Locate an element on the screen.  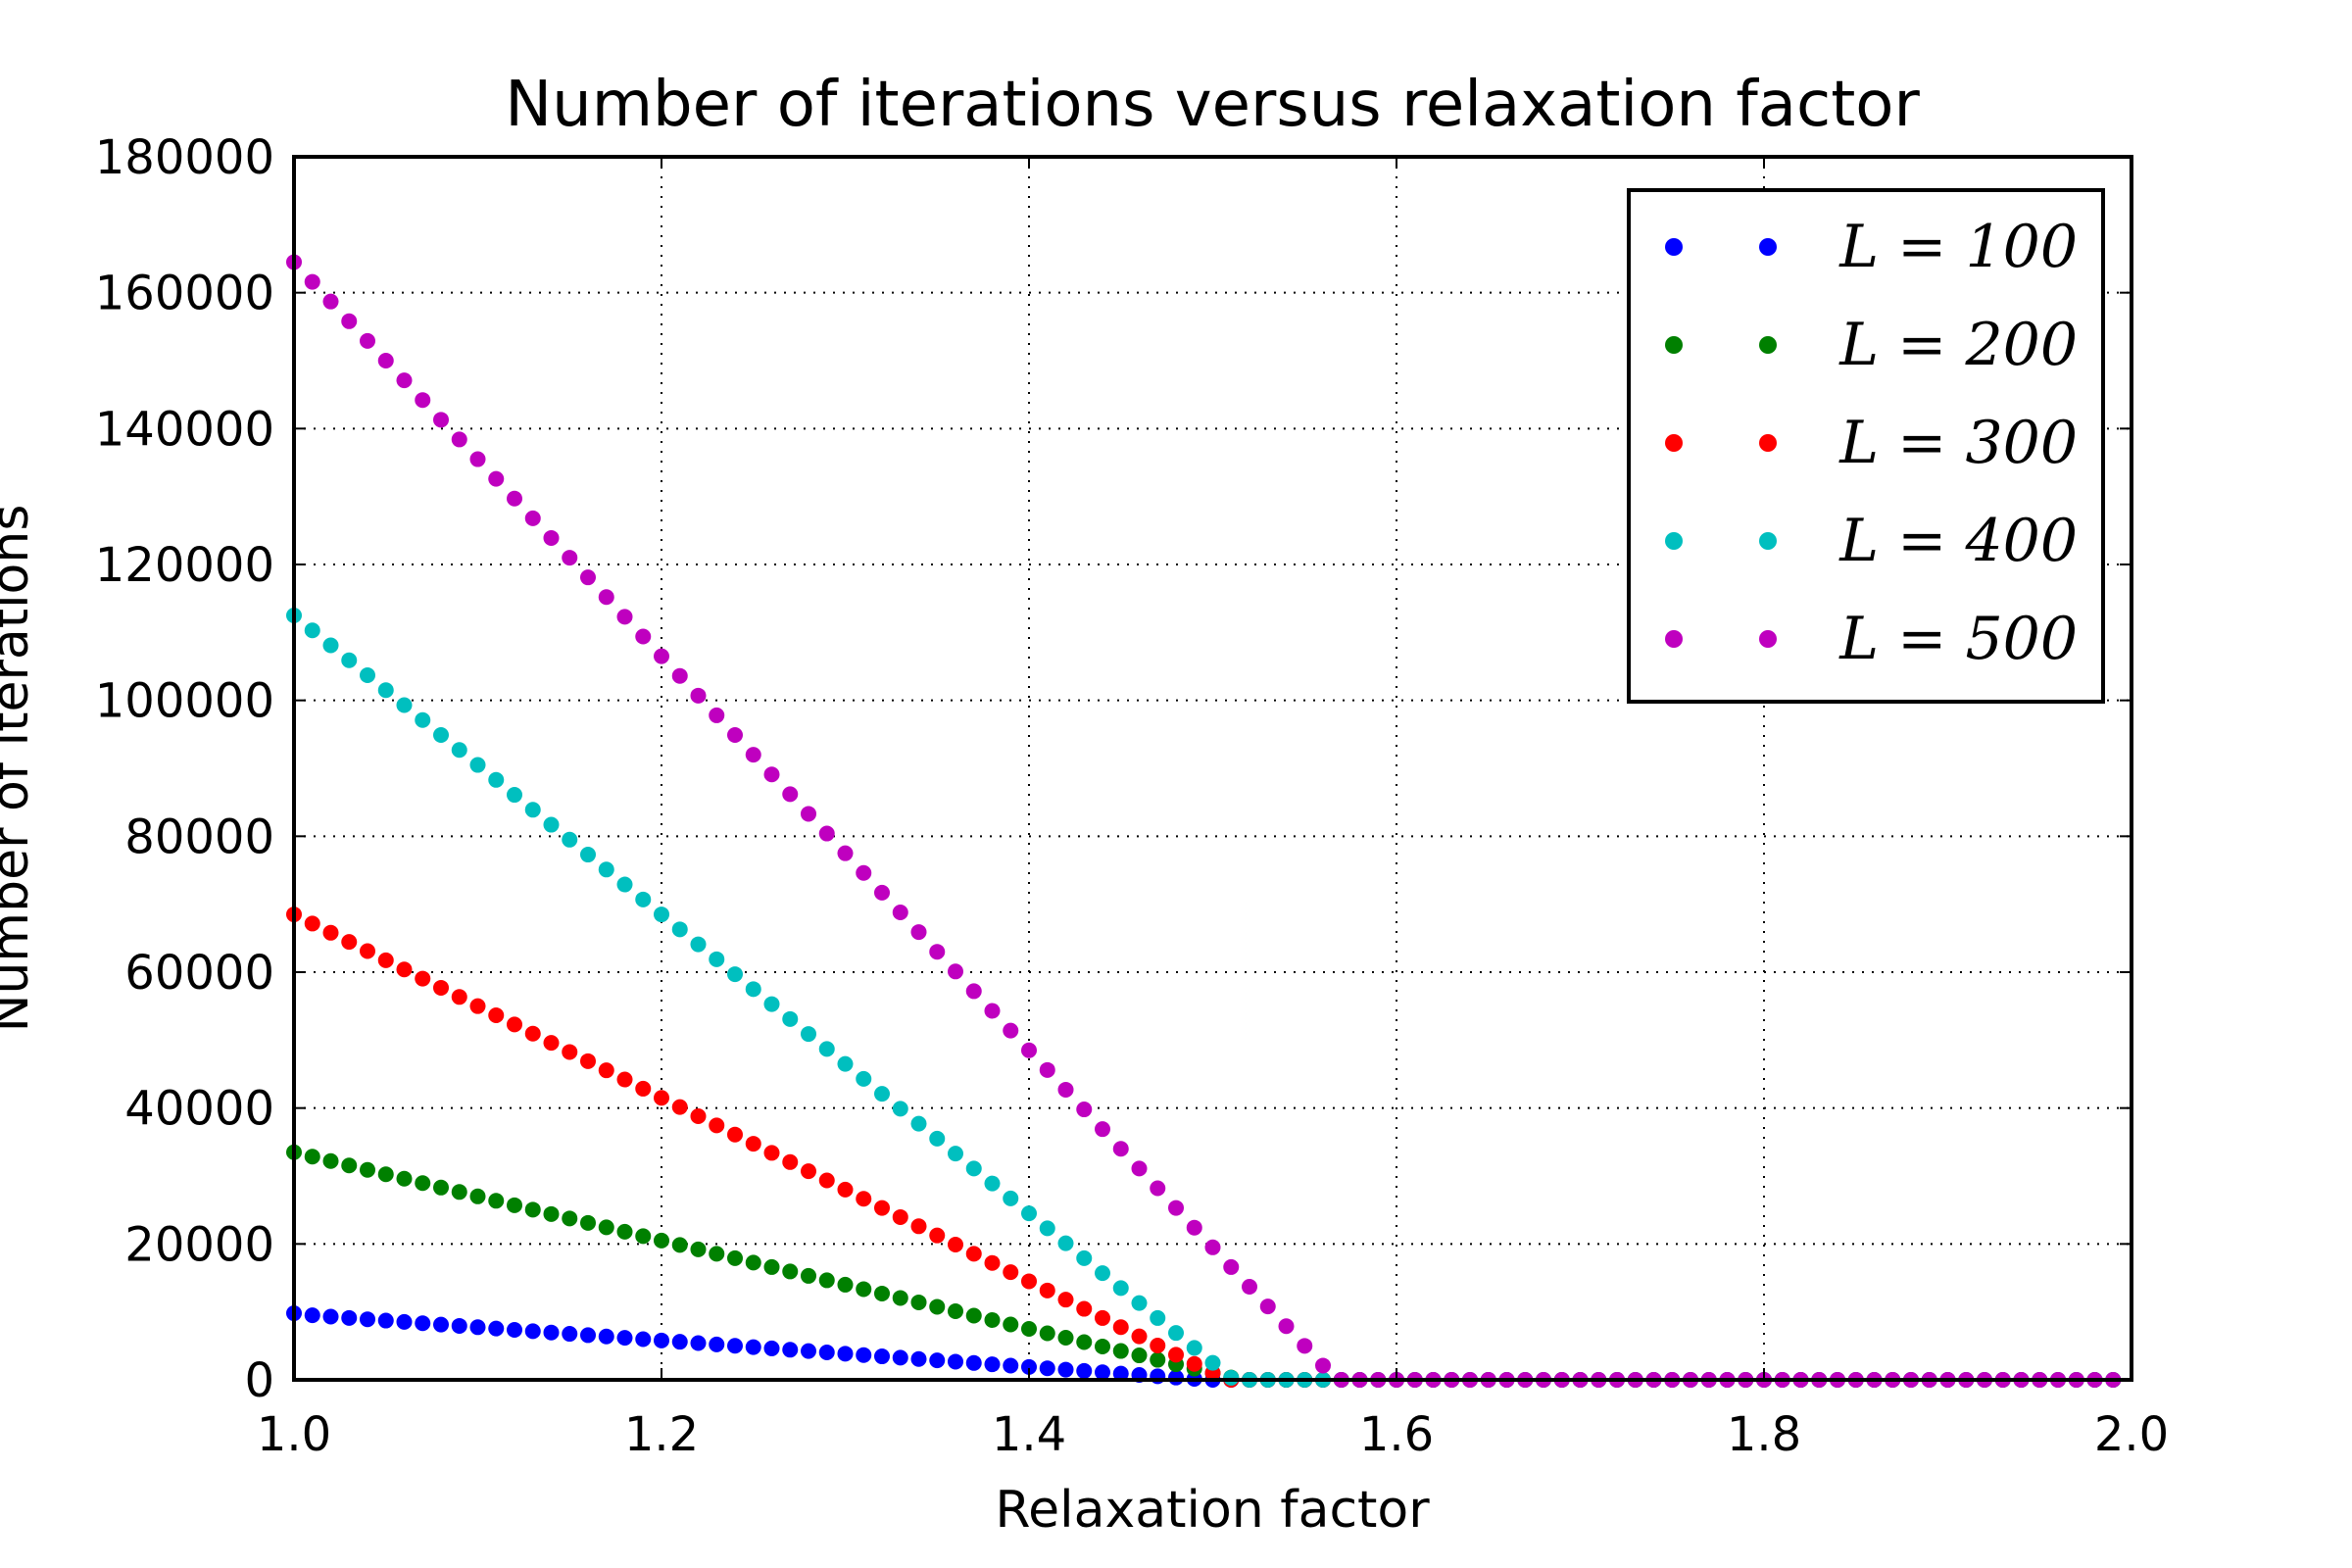
y-tick-label: 60000 is located at coordinates (199, 973).